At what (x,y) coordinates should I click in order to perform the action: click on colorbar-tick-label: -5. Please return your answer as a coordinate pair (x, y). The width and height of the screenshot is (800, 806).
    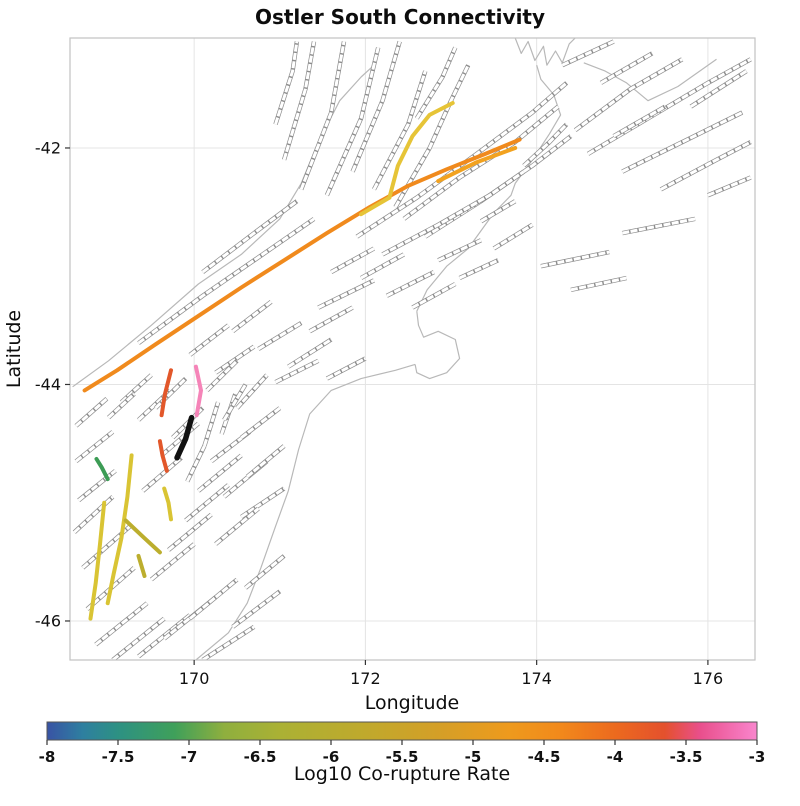
    Looking at the image, I should click on (473, 757).